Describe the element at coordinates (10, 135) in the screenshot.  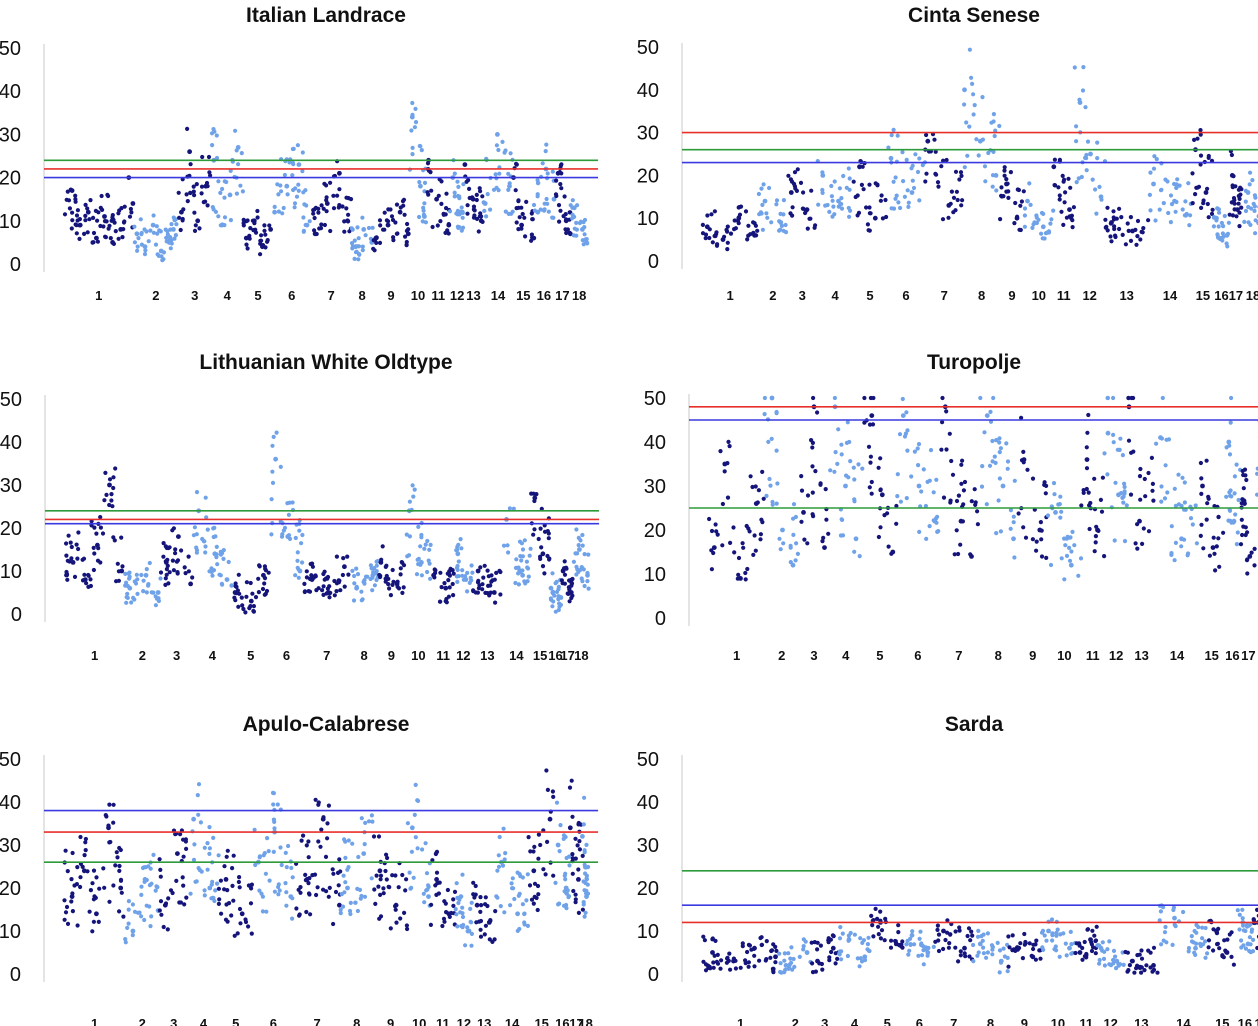
I see `y-tick-label: 30` at that location.